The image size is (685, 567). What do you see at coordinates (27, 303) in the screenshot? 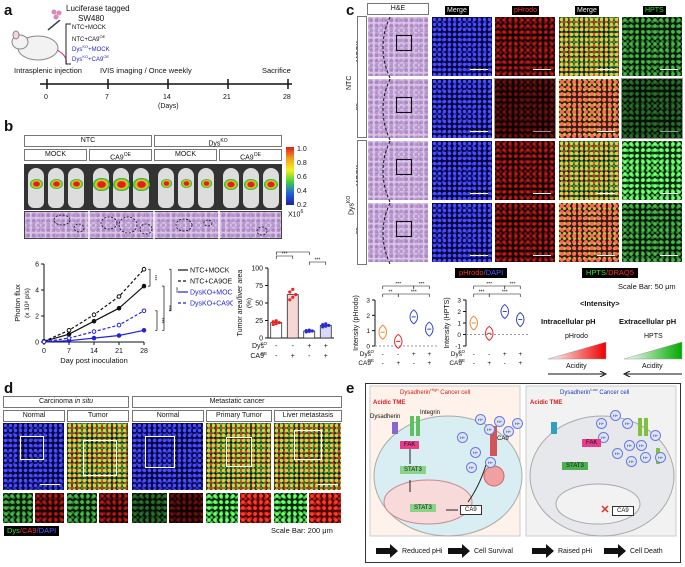
I see `y-axis-unit: (x 10⁸ p/s)` at bounding box center [27, 303].